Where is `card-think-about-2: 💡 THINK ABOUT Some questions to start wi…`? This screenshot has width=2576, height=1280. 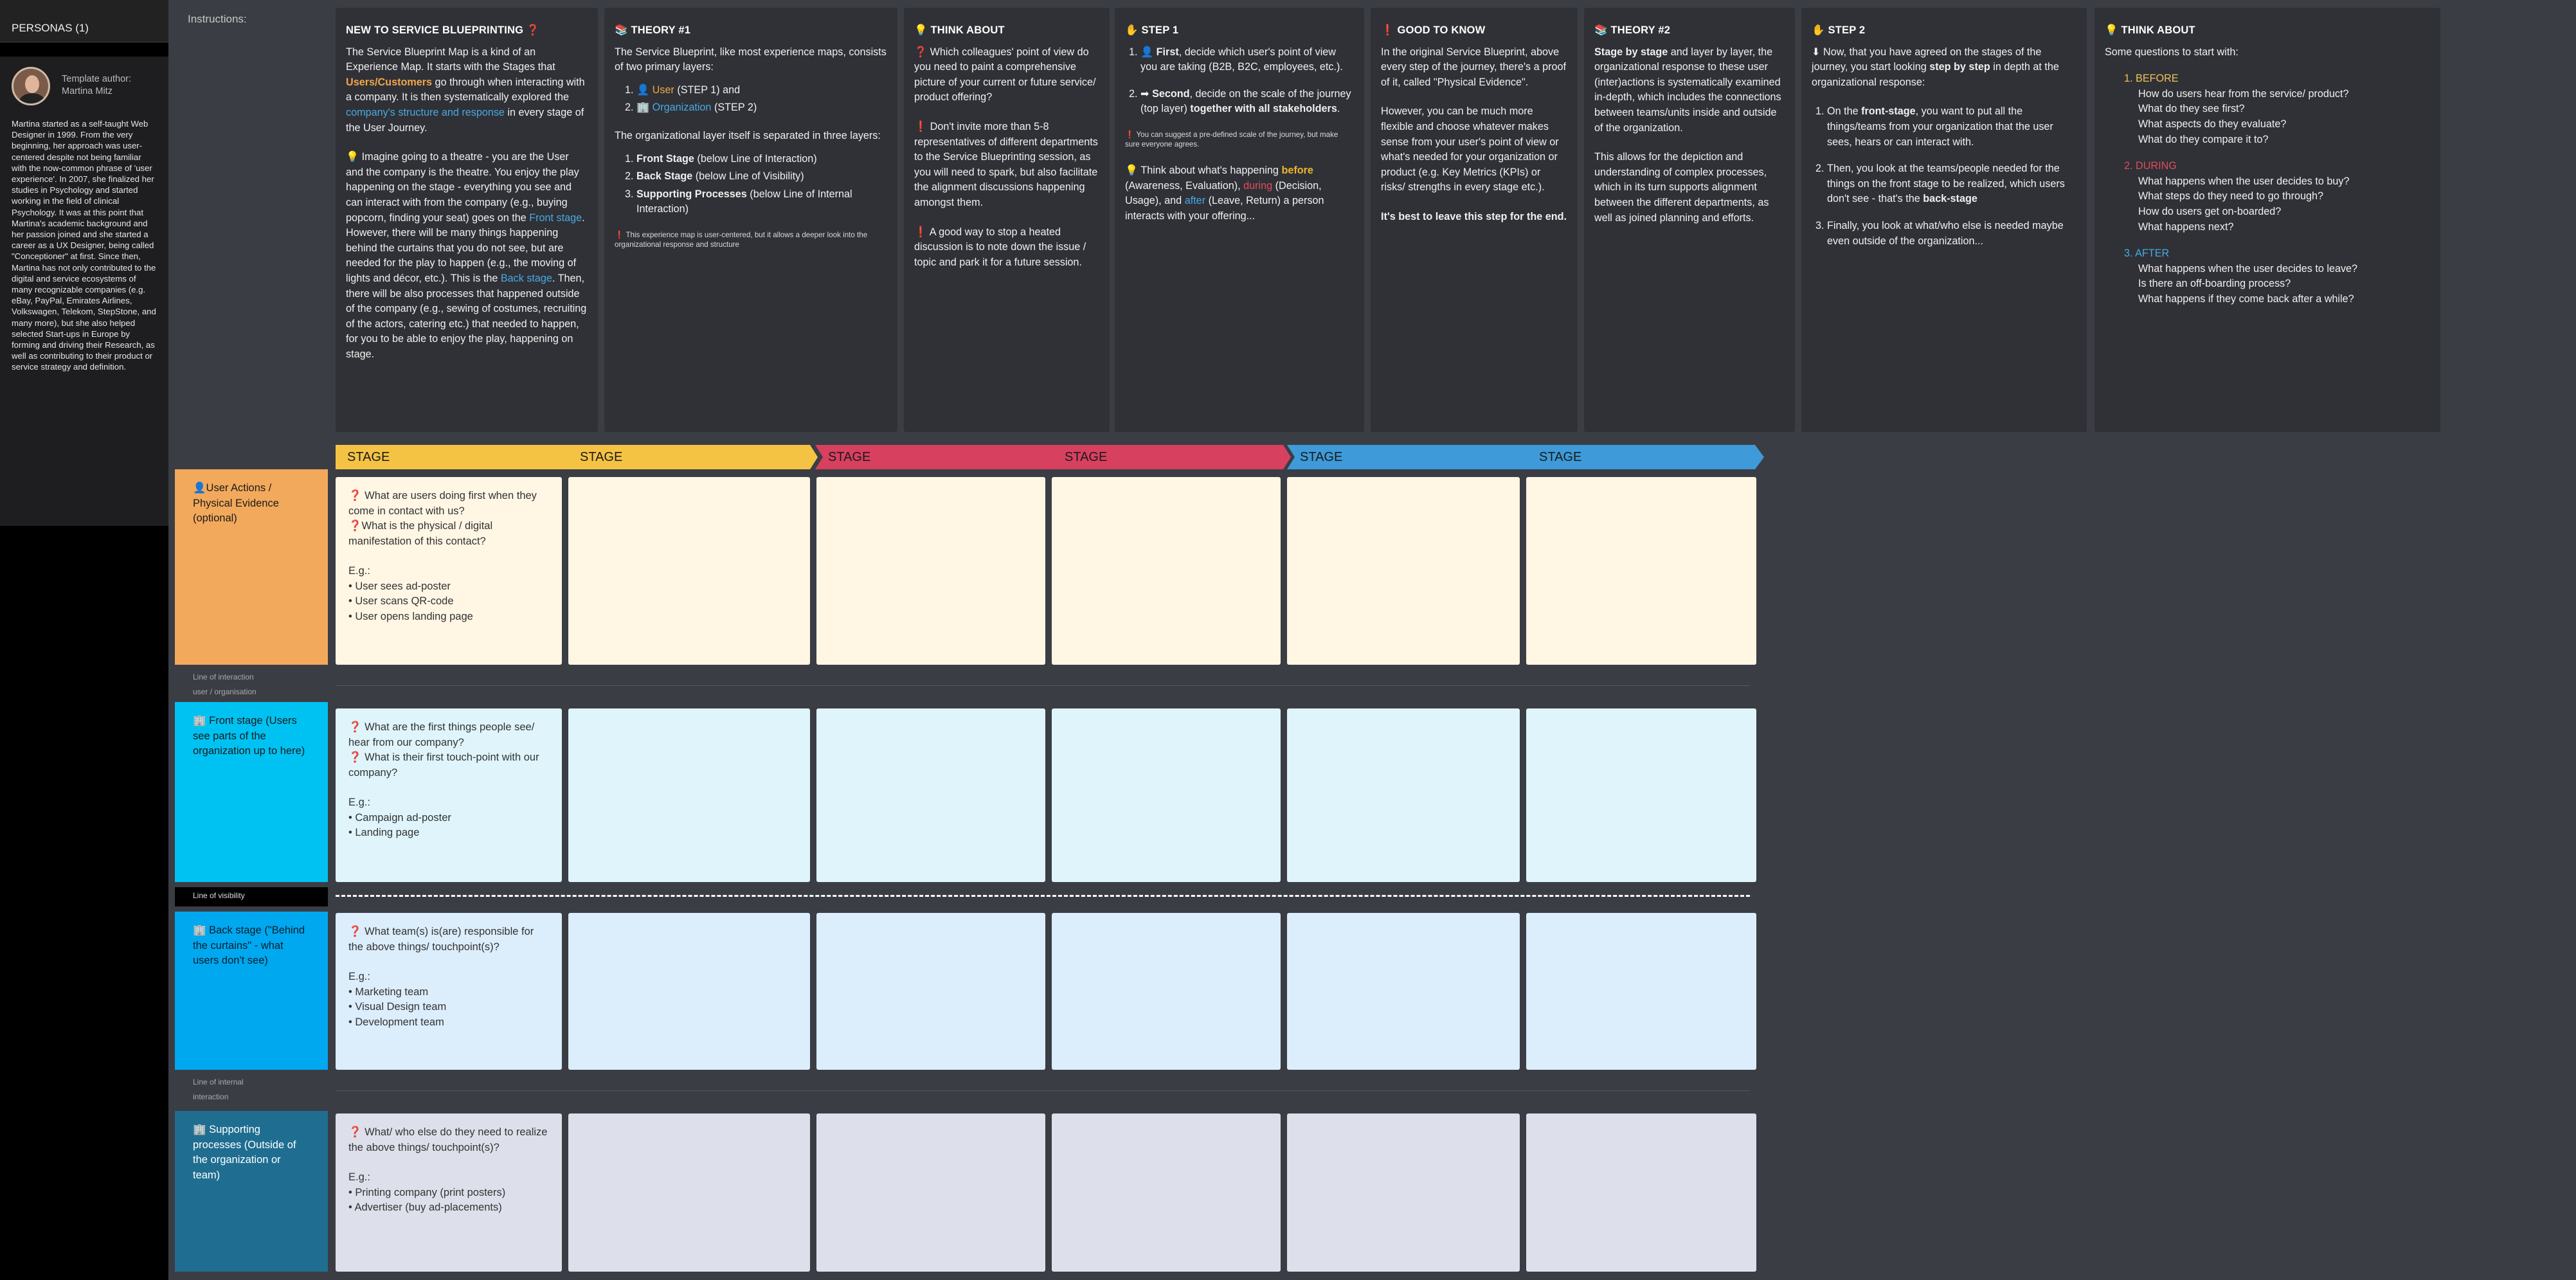
card-think-about-2: 💡 THINK ABOUT Some questions to start wi… is located at coordinates (2267, 220).